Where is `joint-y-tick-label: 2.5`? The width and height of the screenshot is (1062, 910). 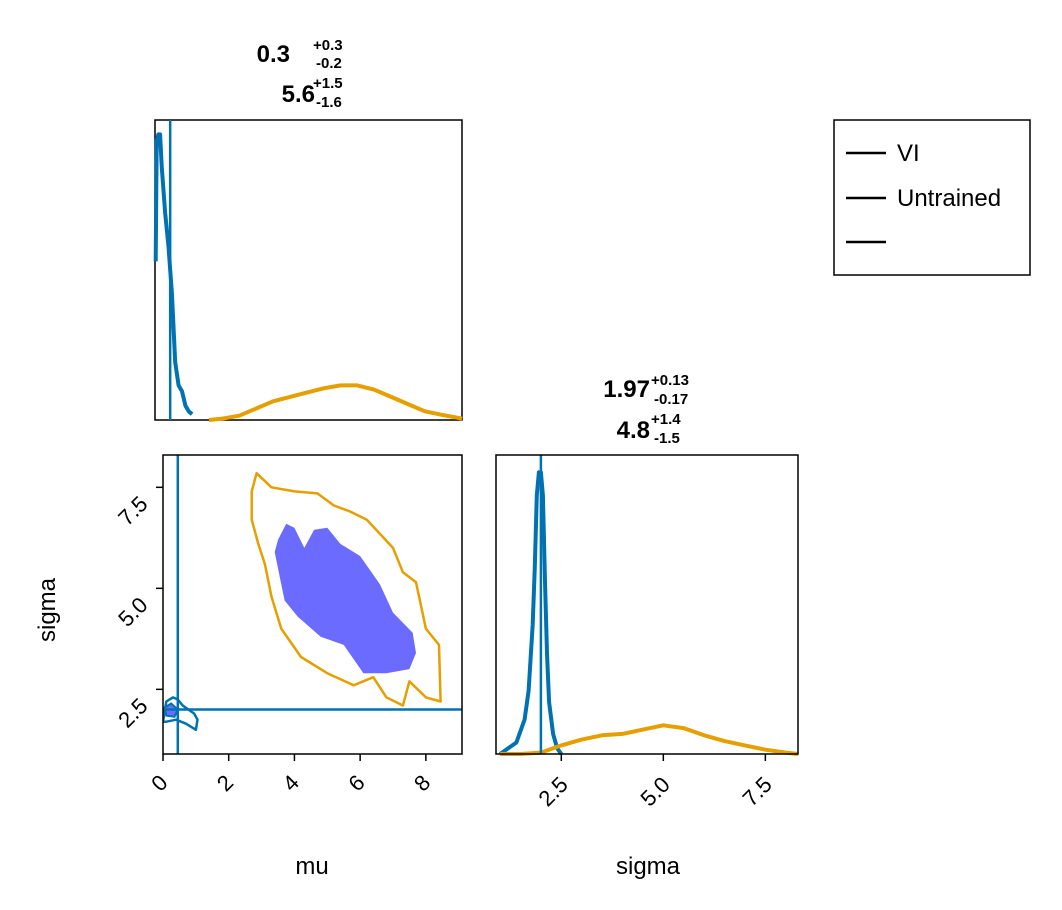
joint-y-tick-label: 2.5 is located at coordinates (132, 712).